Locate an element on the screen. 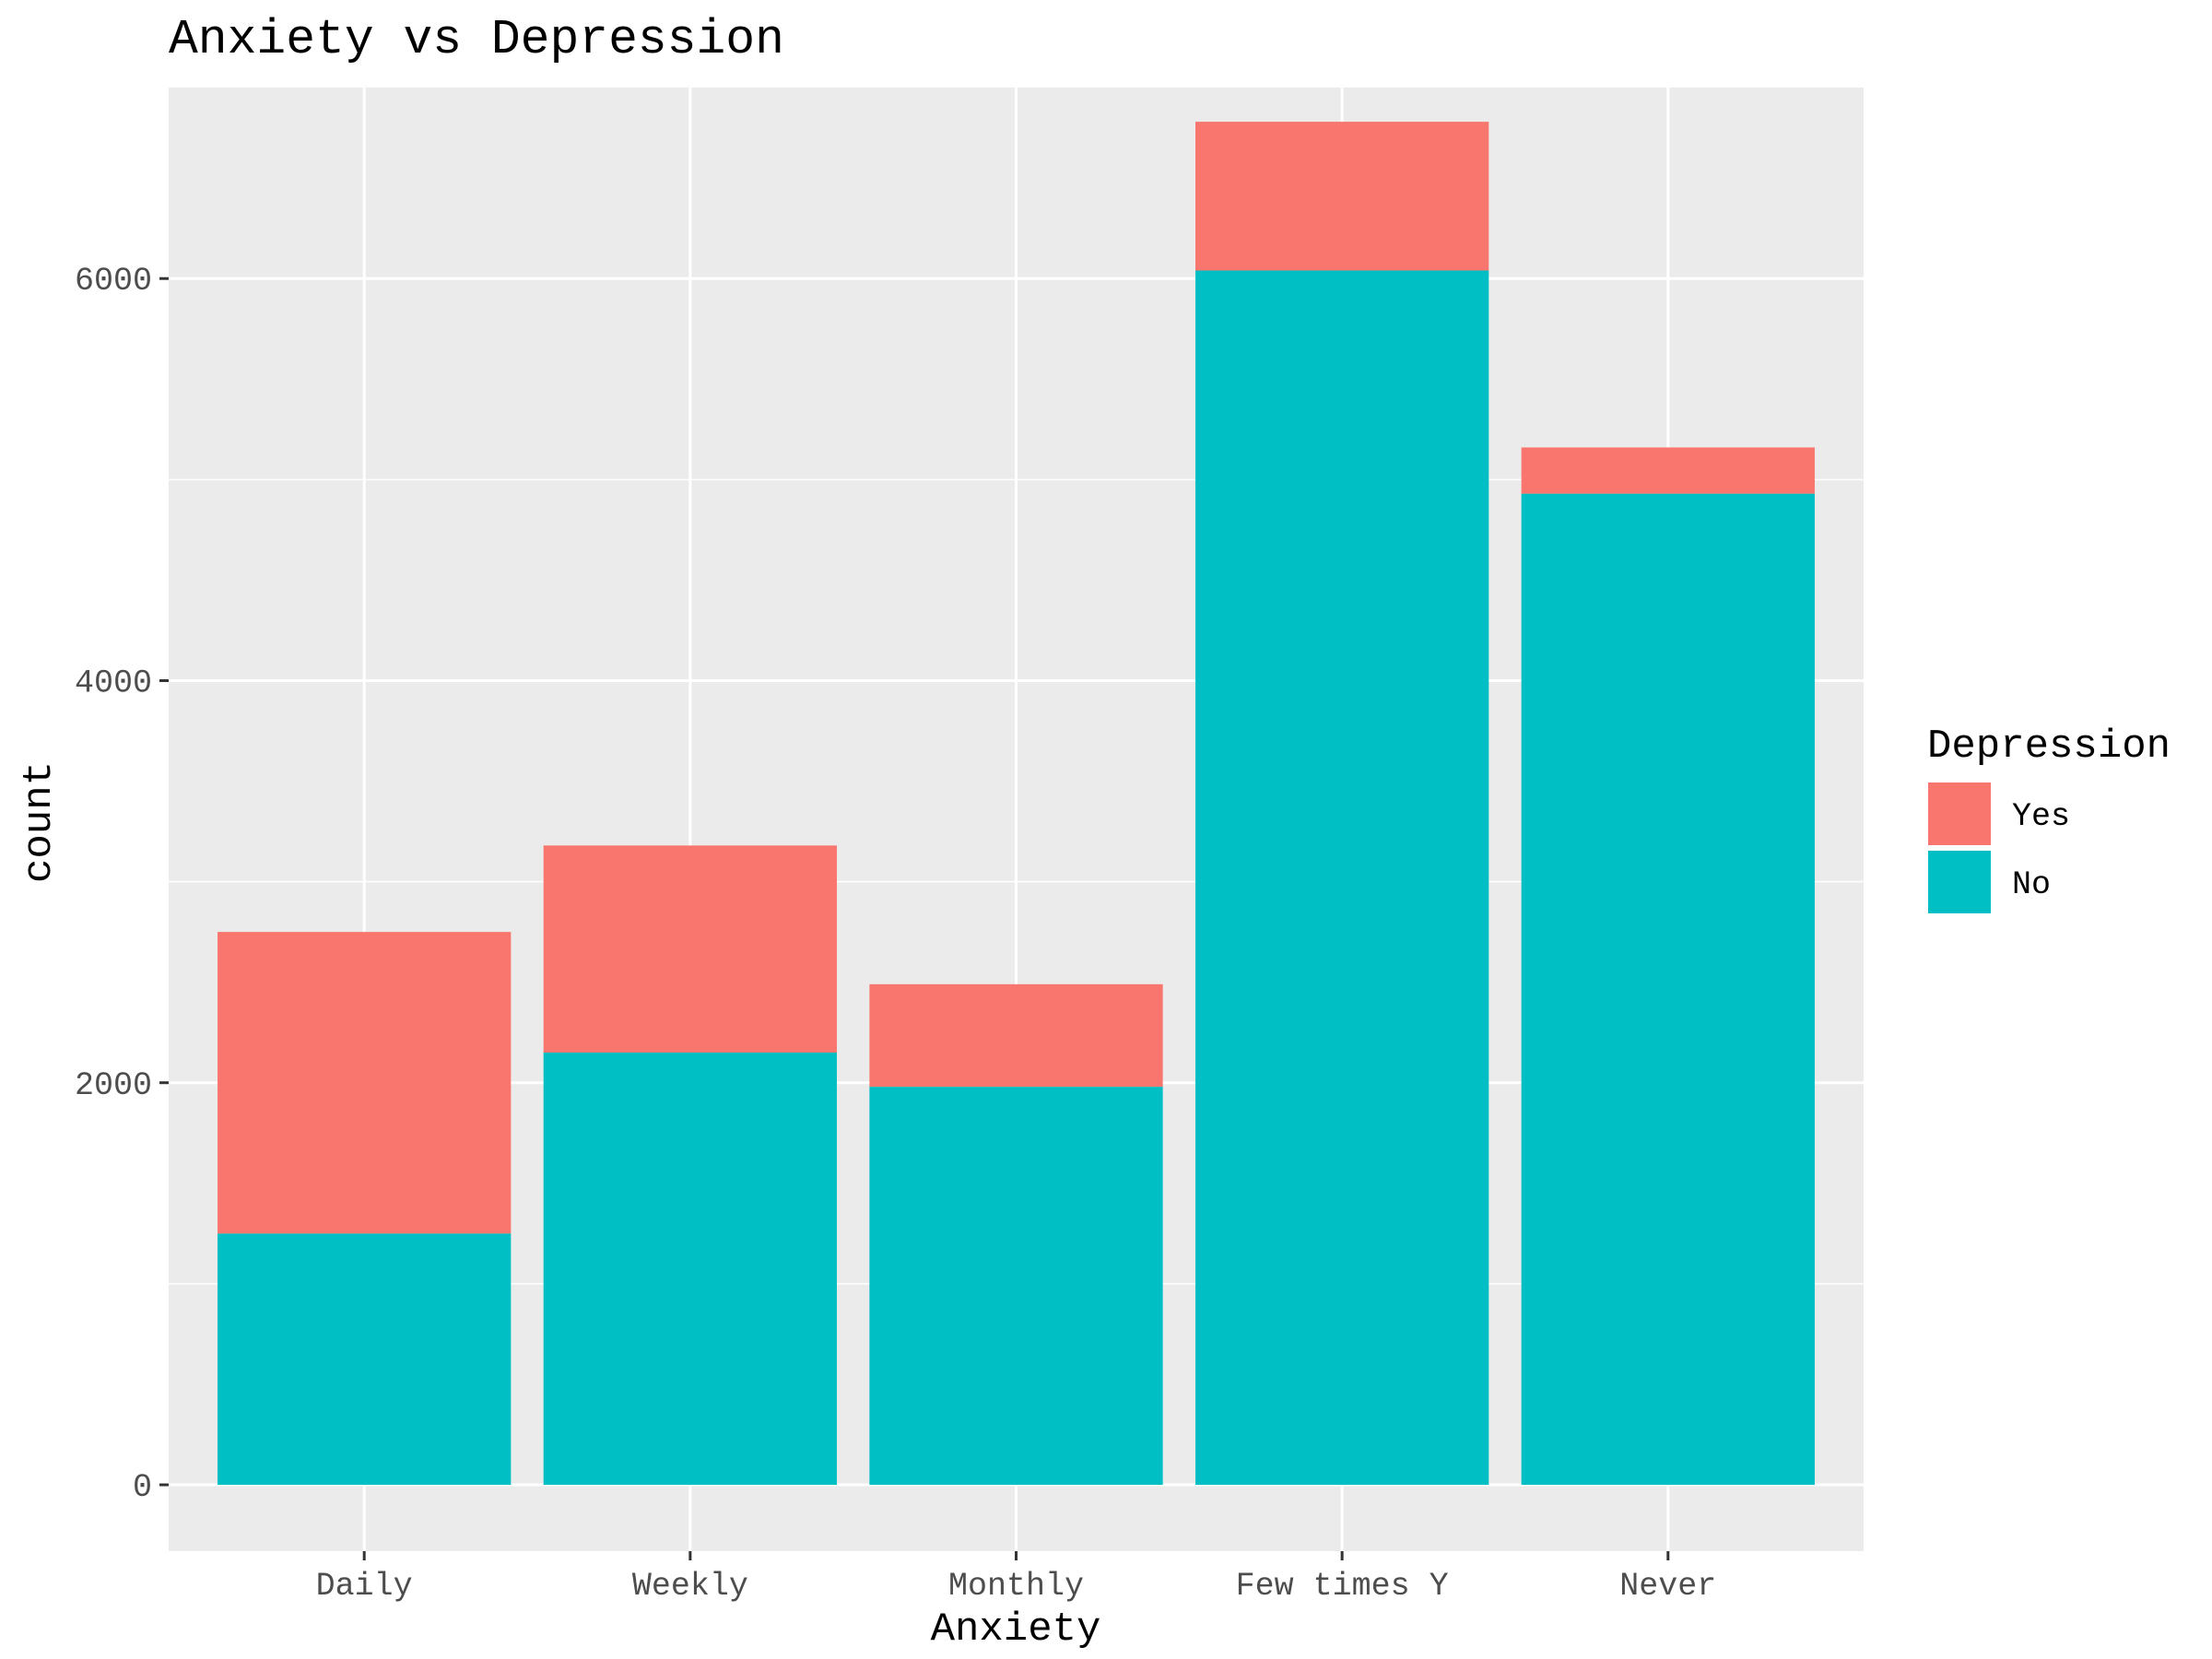  legend-key-yes is located at coordinates (1959, 814).